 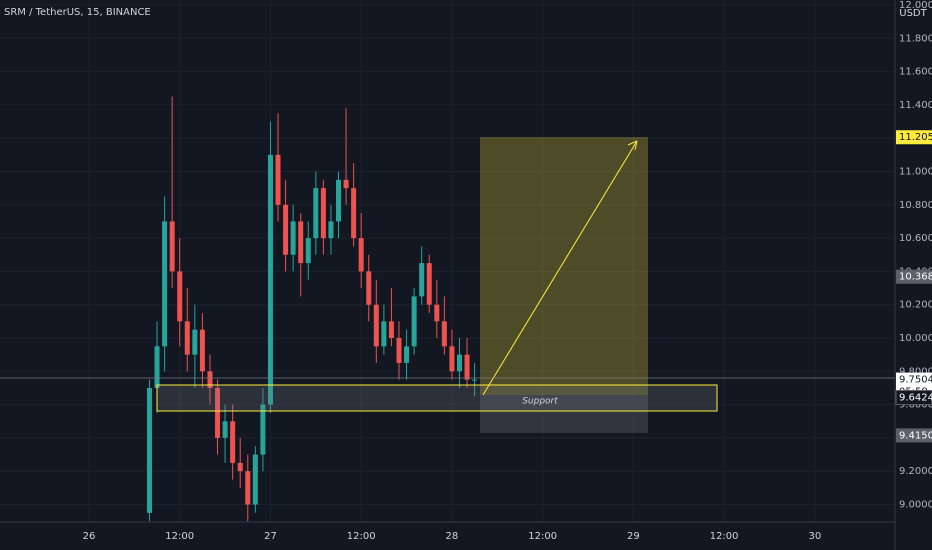 I want to click on y-tick-label: 11.8000, so click(x=915, y=38).